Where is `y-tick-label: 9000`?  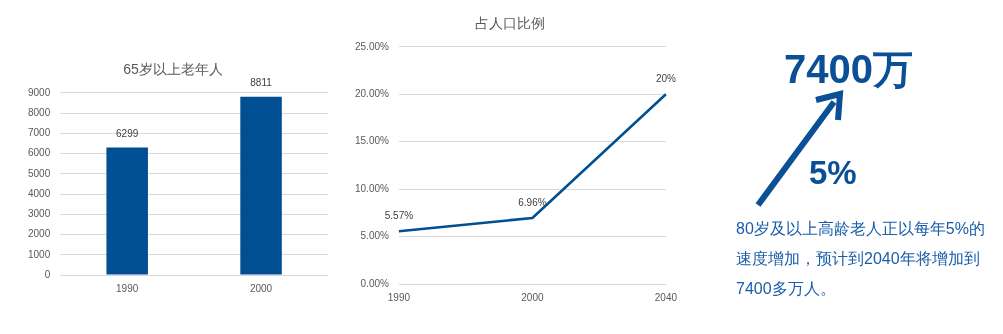
y-tick-label: 9000 is located at coordinates (39, 92).